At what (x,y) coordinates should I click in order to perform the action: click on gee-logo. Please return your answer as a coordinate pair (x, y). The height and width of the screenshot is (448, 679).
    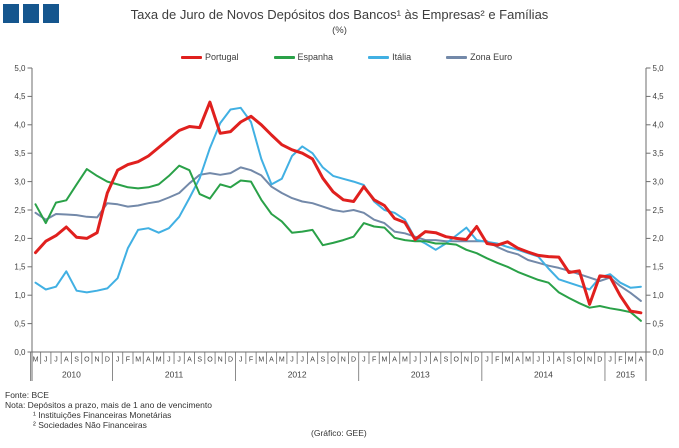
    Looking at the image, I should click on (31, 13).